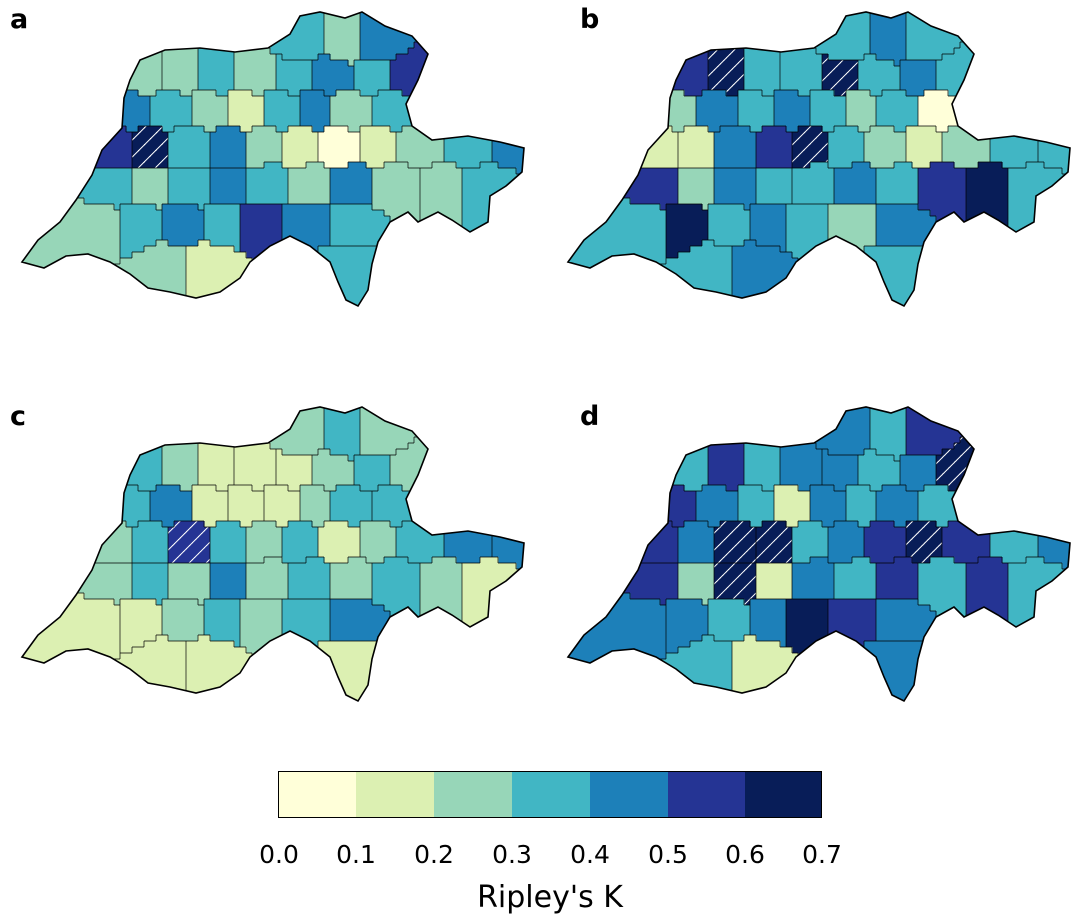 This screenshot has width=1091, height=924. Describe the element at coordinates (589, 19) in the screenshot. I see `panel-label-b: b` at that location.